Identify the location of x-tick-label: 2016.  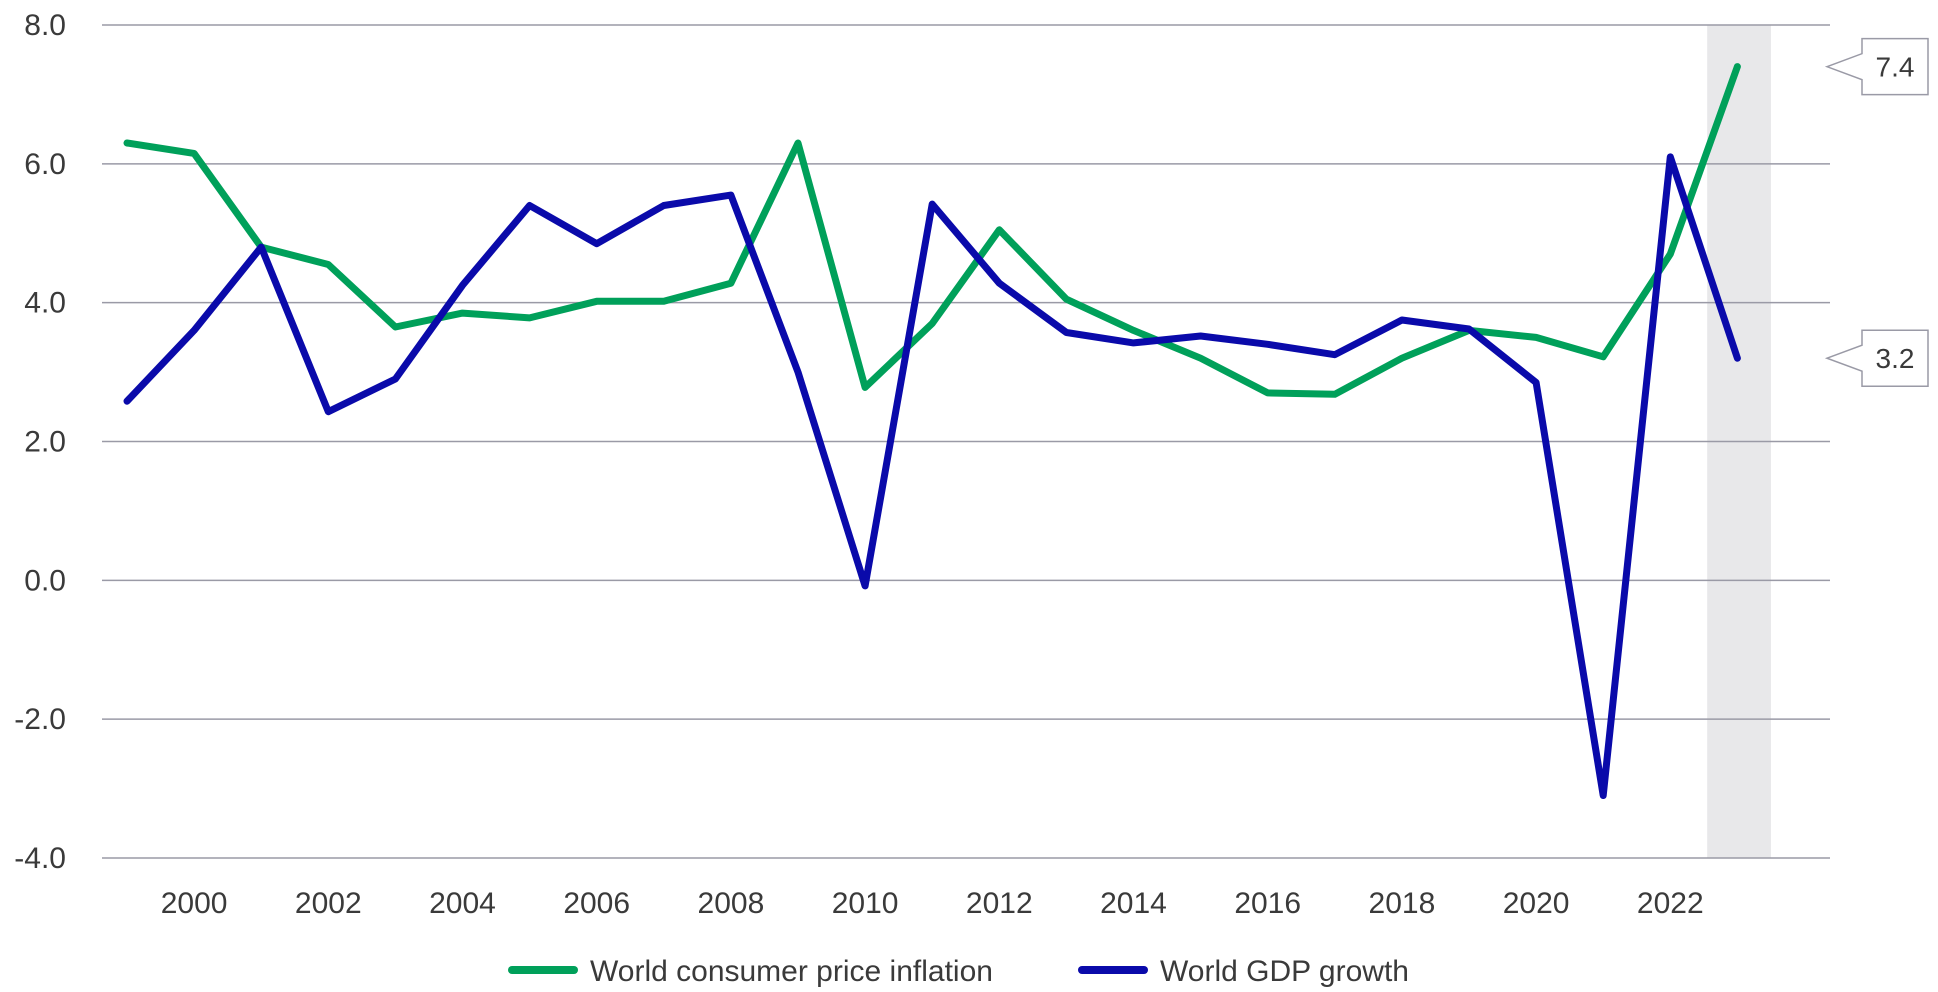
(1267, 903).